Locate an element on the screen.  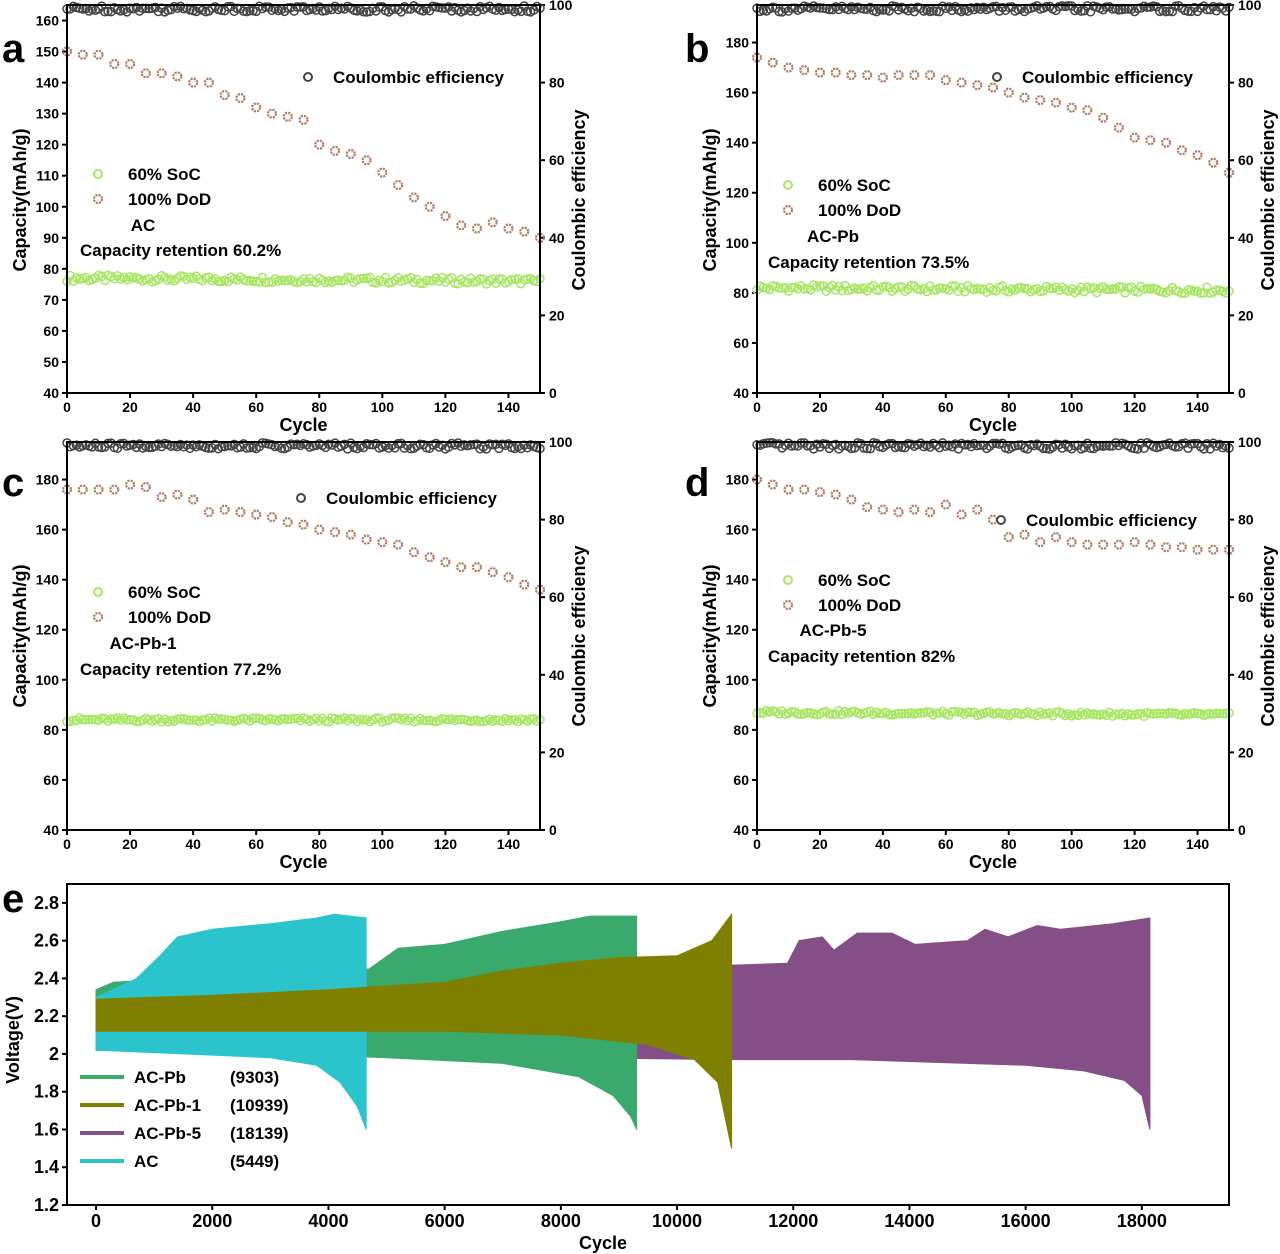
y-tick-label: 140 is located at coordinates (48, 83).